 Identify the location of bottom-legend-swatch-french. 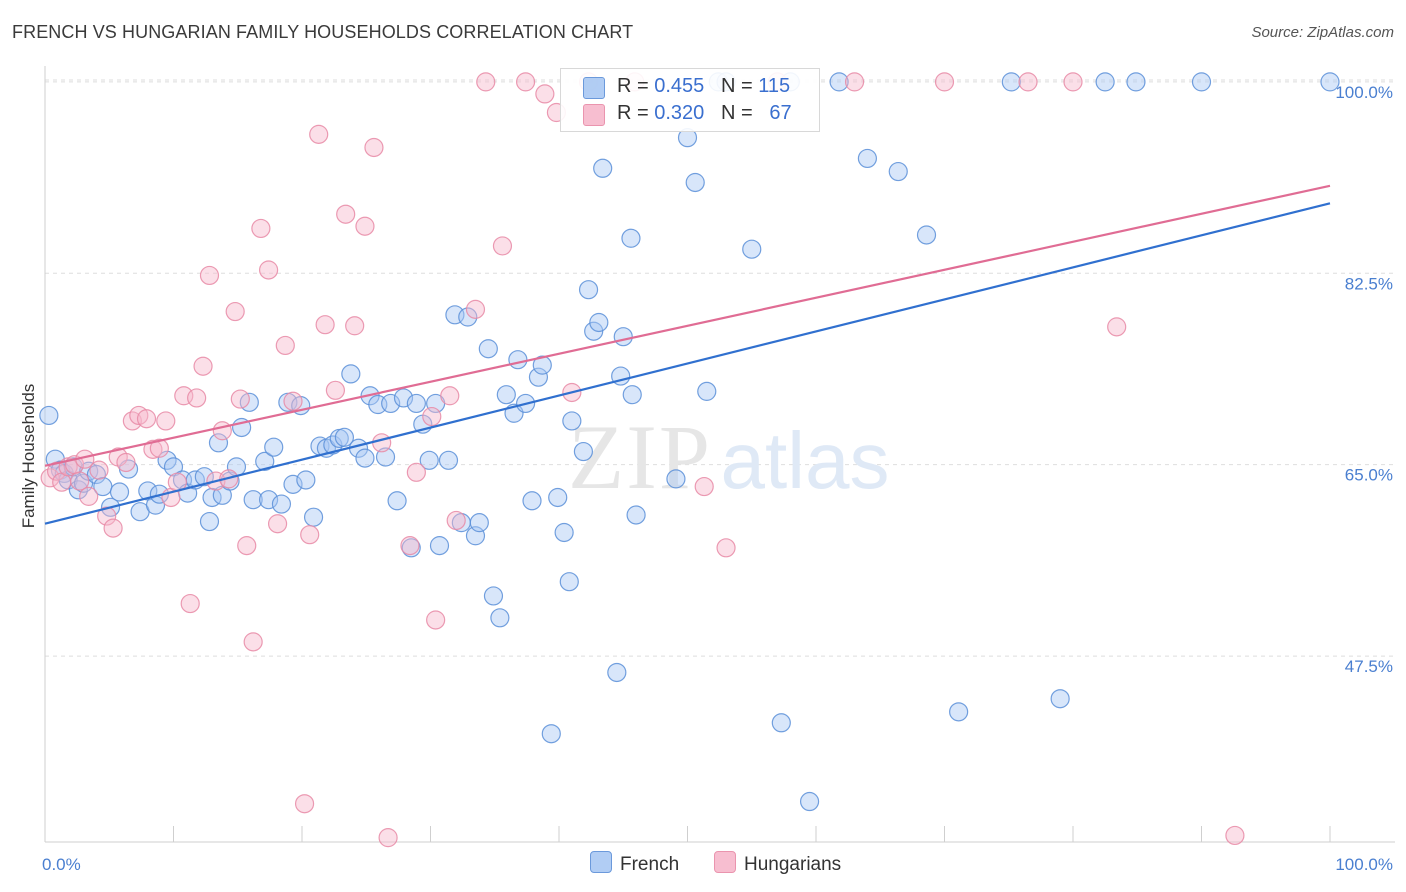
(601, 862).